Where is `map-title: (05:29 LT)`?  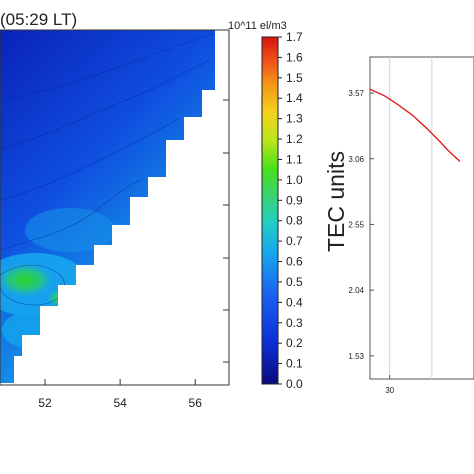 map-title: (05:29 LT) is located at coordinates (38, 19).